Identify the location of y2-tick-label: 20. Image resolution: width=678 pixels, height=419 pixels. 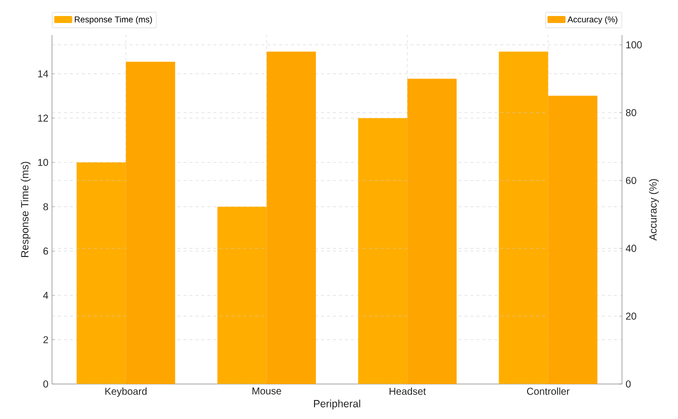
(631, 316).